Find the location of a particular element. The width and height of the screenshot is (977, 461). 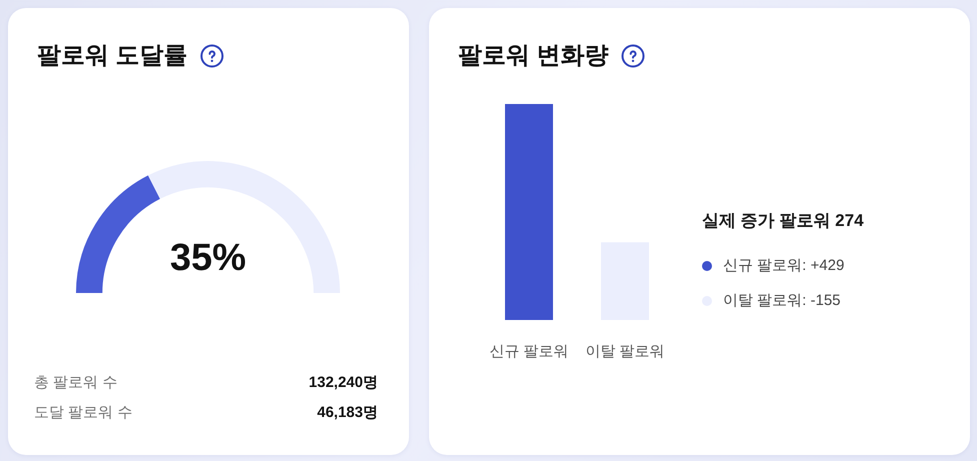

x-tick-label: 신규 팔로워 is located at coordinates (529, 351).